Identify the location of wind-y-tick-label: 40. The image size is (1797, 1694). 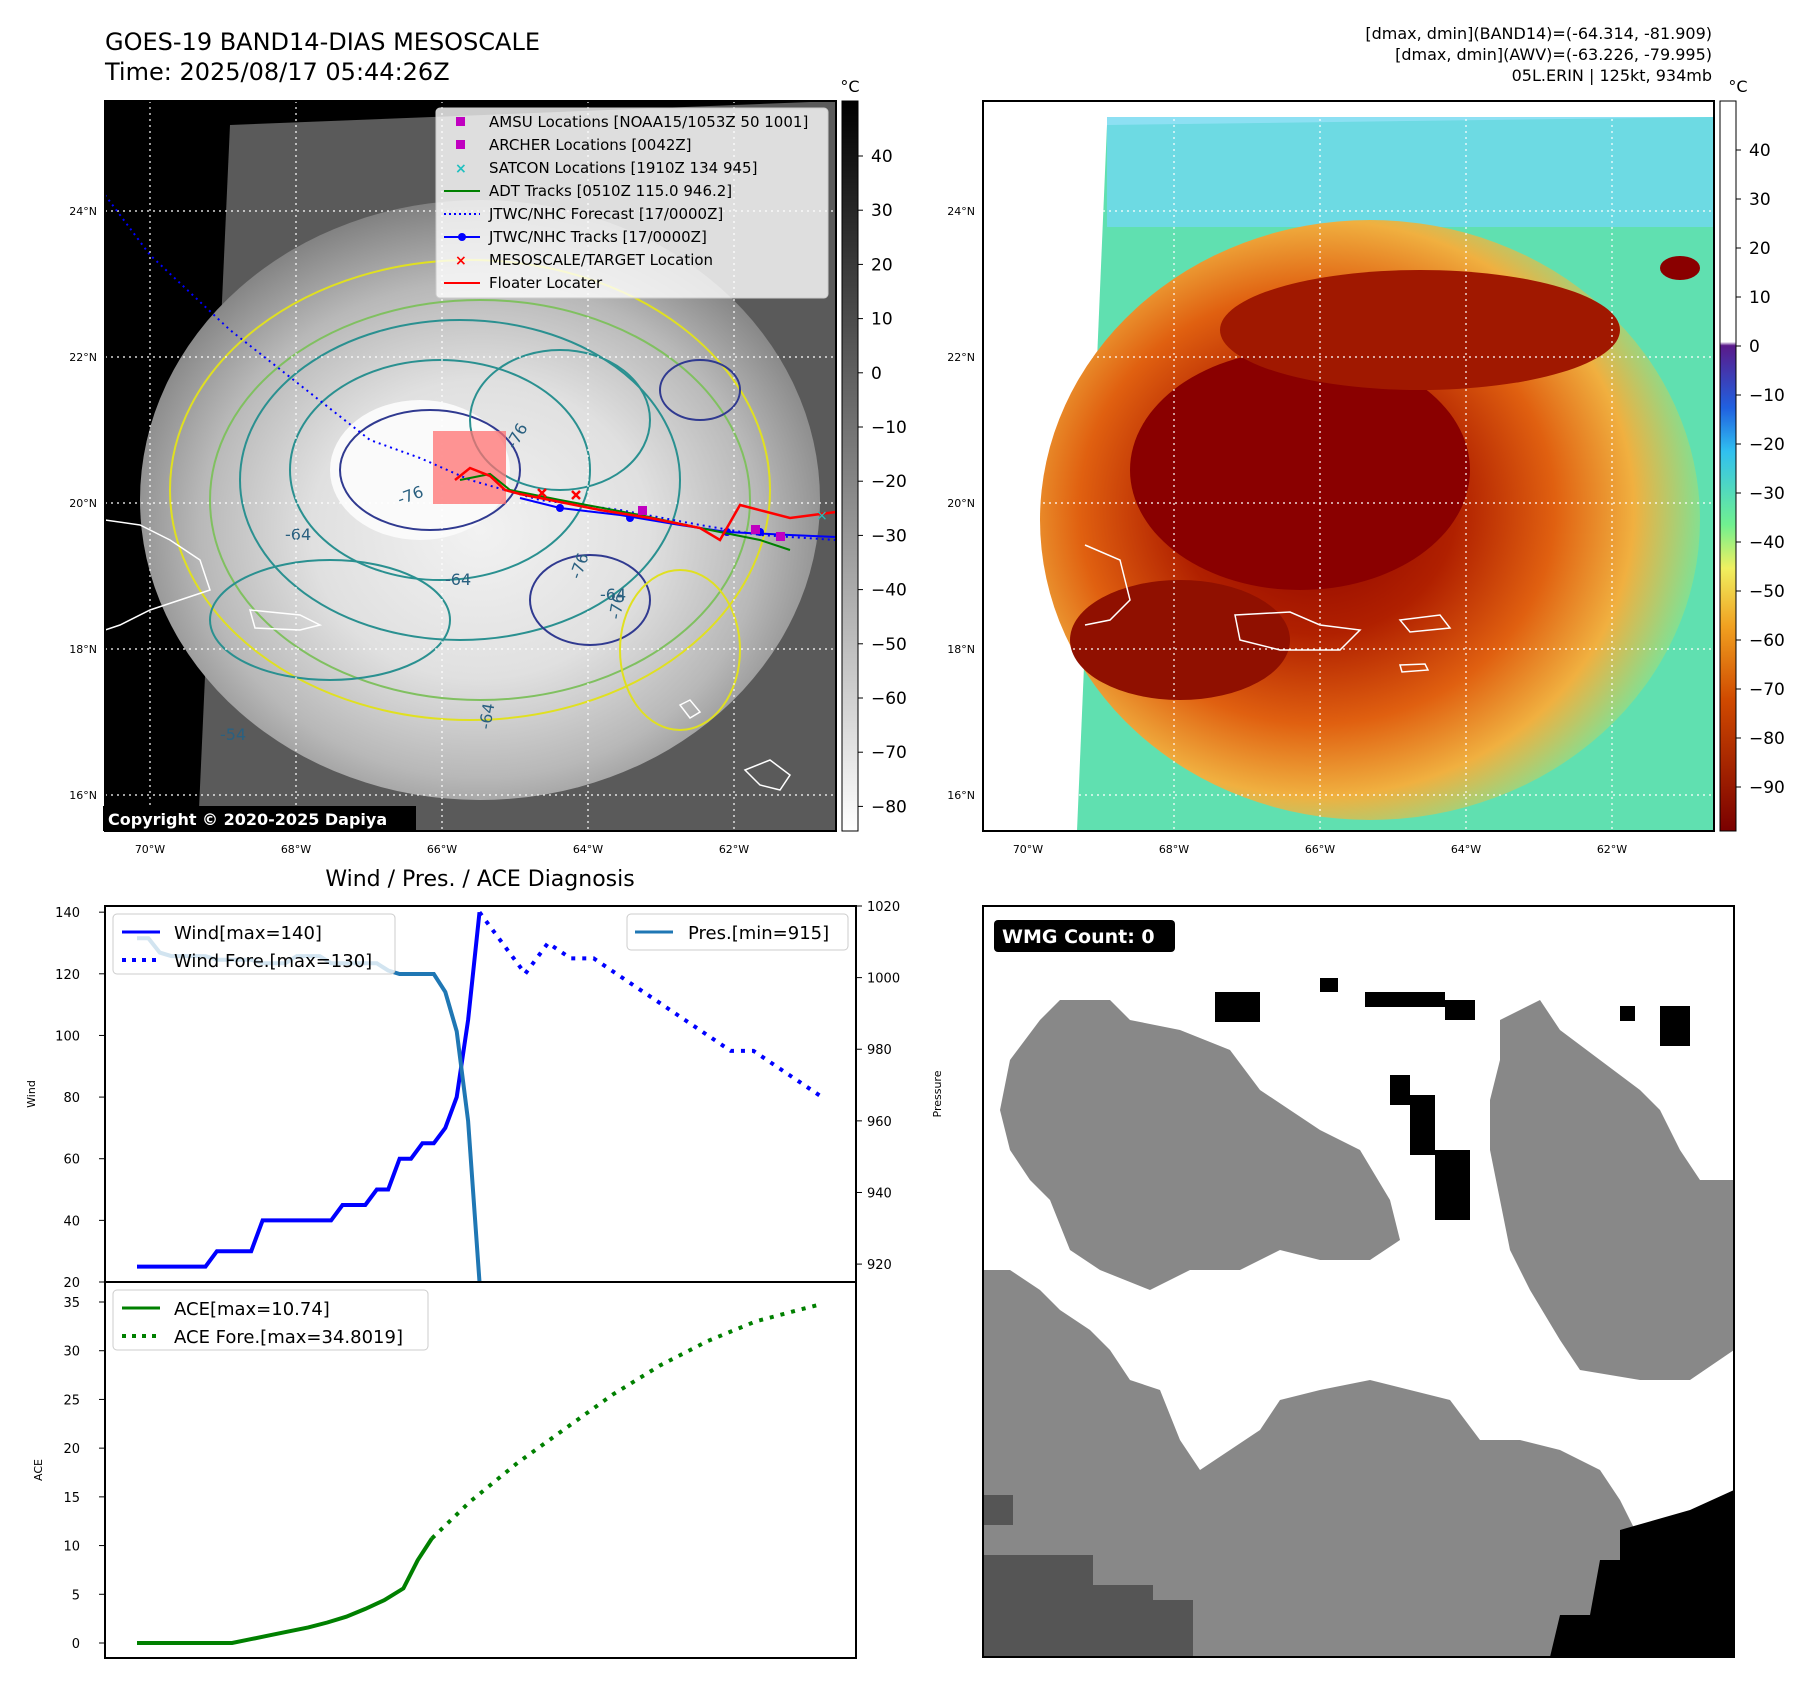
(71, 1221).